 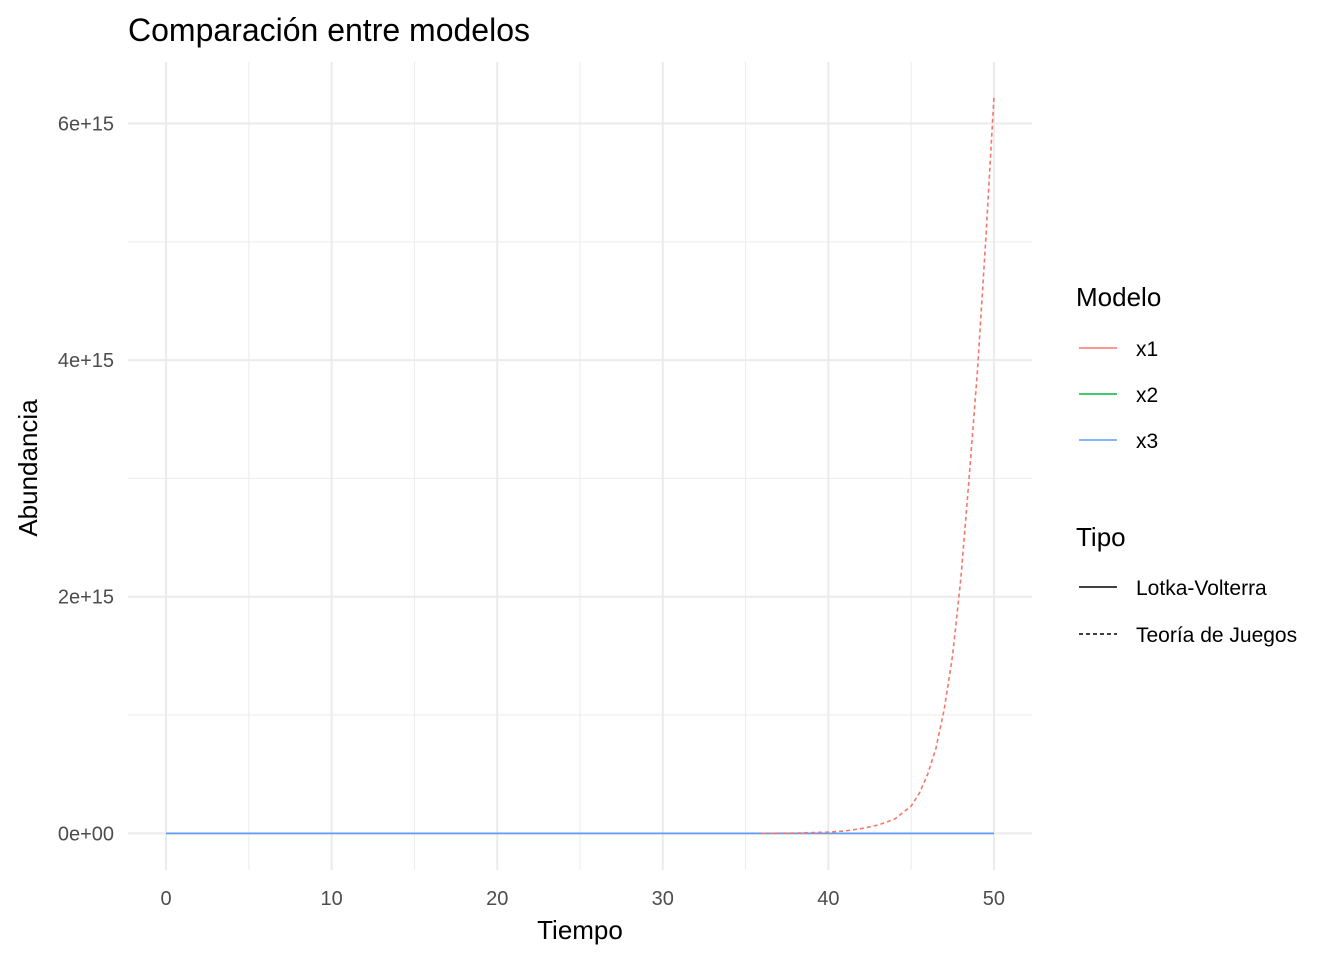 What do you see at coordinates (663, 899) in the screenshot?
I see `x-tick-label: 30` at bounding box center [663, 899].